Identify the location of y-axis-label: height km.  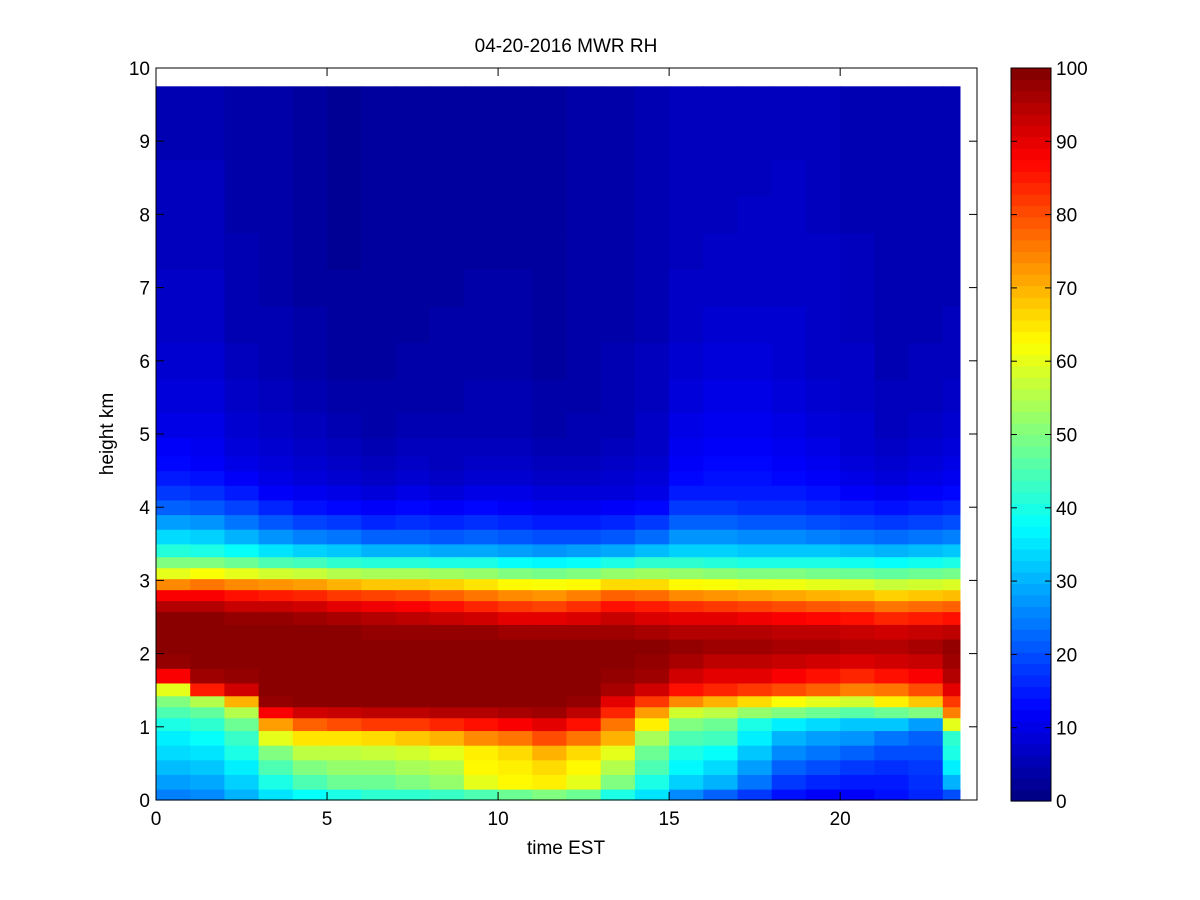
(107, 434).